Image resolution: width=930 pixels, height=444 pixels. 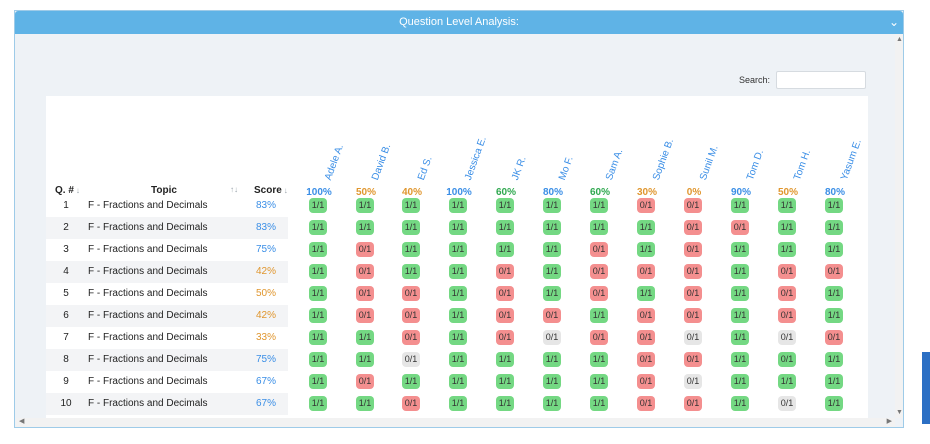 I want to click on column-header-q-label: Q. #, so click(x=64, y=190).